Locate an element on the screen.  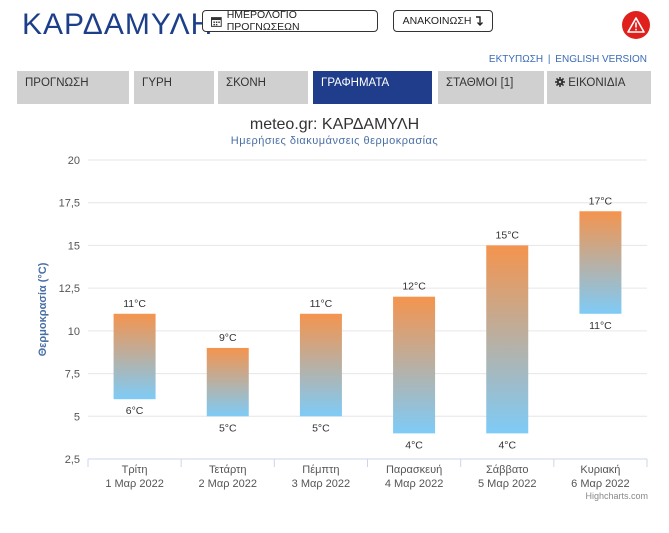
tab-charts: ΓΡΑΦΗΜΑΤΑ is located at coordinates (372, 87).